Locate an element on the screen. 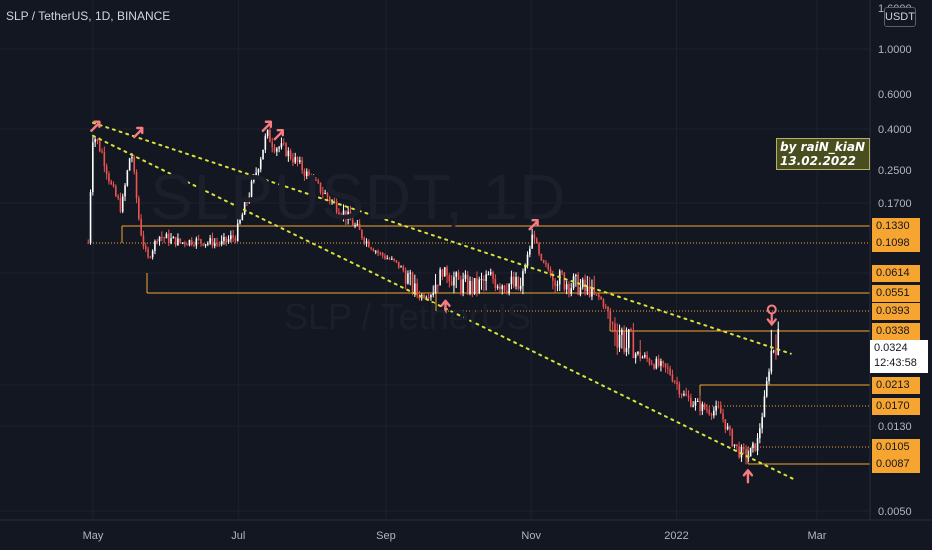  watermark-symbol: SLPUSDT, 1D is located at coordinates (358, 197).